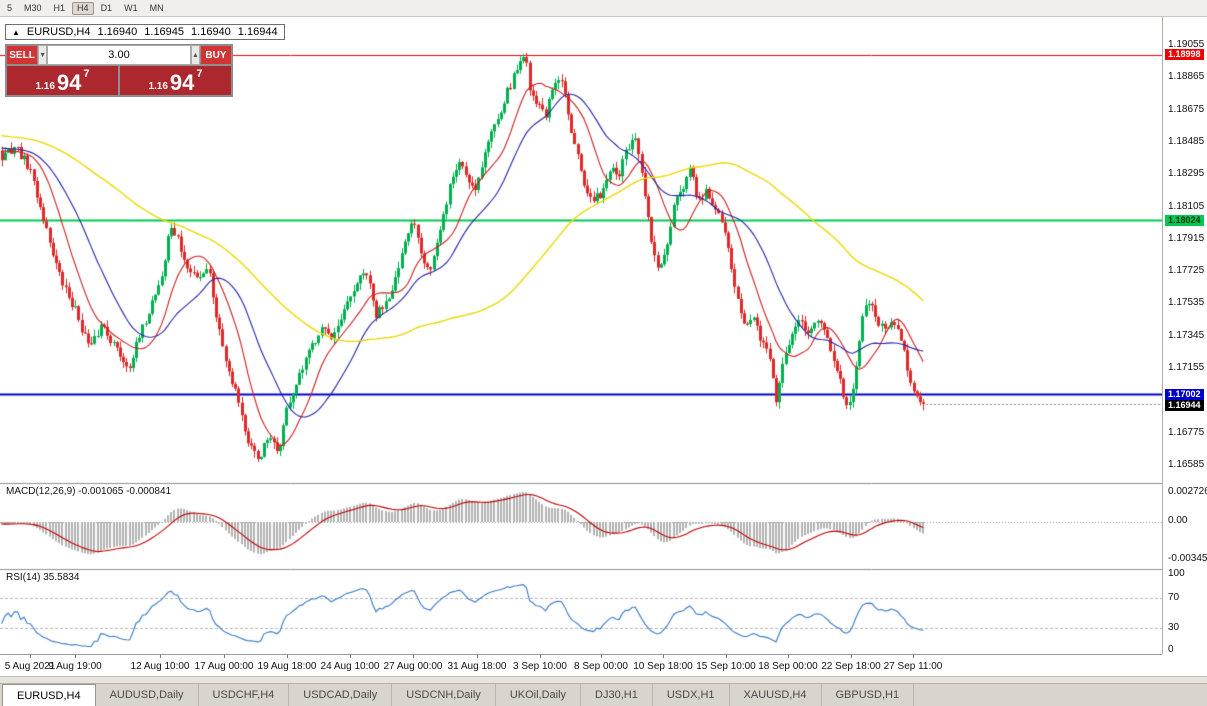 Image resolution: width=1207 pixels, height=706 pixels. I want to click on one-click-trade-panel: SELL ▼ ▲ BUY 1.16 94 7 1.16 94 7, so click(119, 70).